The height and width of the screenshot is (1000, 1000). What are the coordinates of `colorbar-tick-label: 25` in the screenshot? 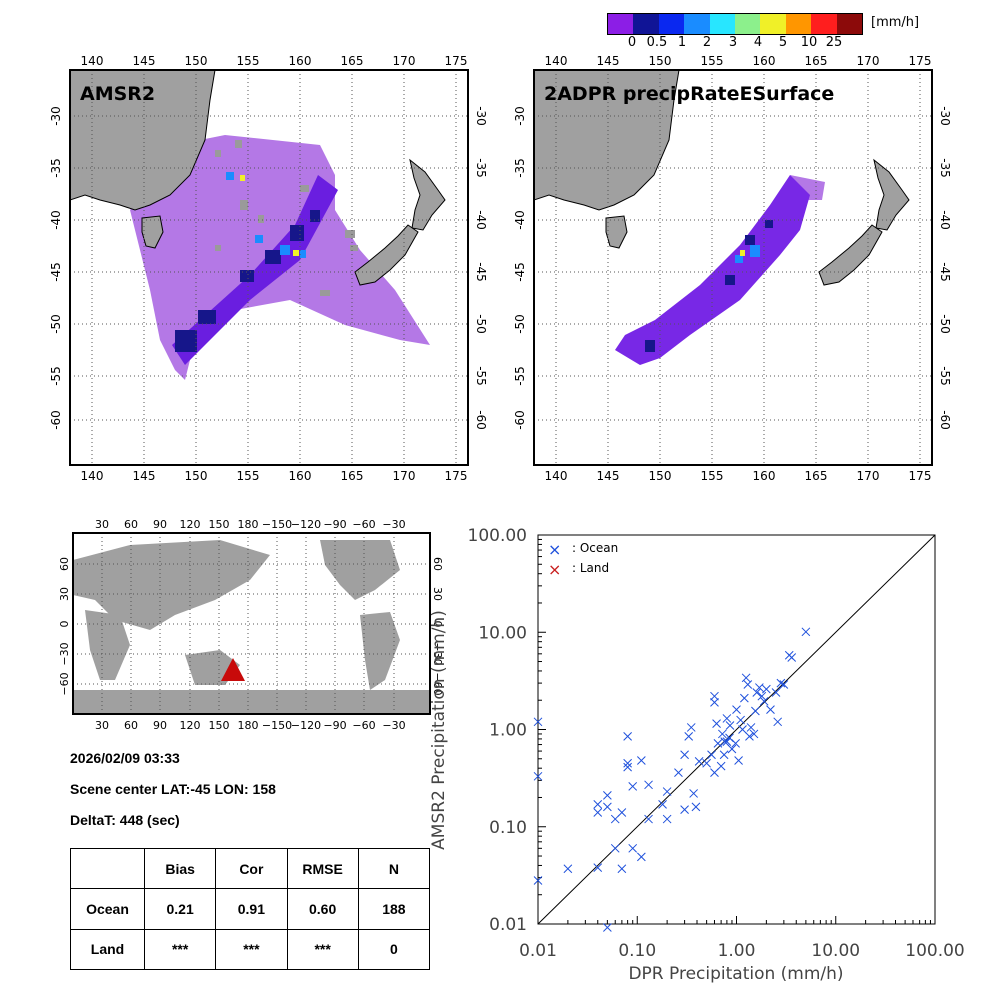 It's located at (834, 42).